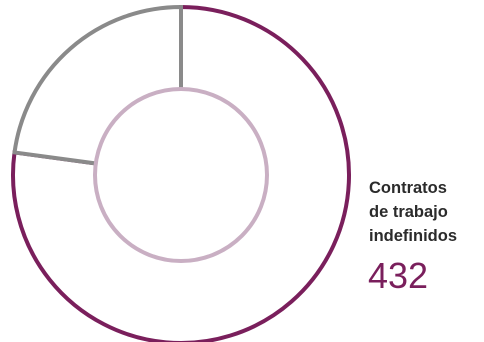 This screenshot has height=342, width=484. Describe the element at coordinates (408, 212) in the screenshot. I see `callout-label-line-2: de trabajo` at that location.